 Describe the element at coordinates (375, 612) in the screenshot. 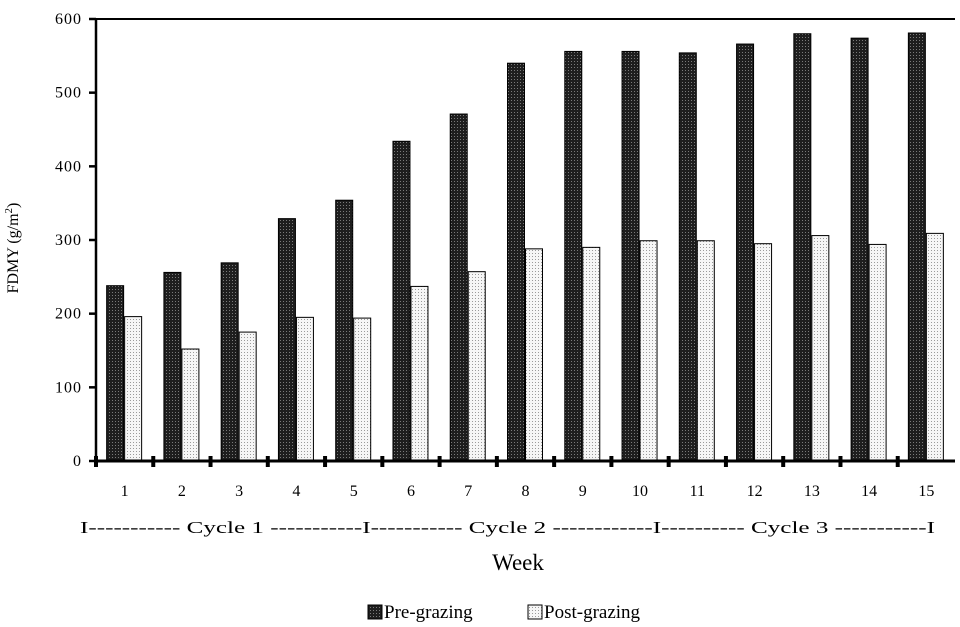

I see `legend-swatch-pre-grazing` at that location.